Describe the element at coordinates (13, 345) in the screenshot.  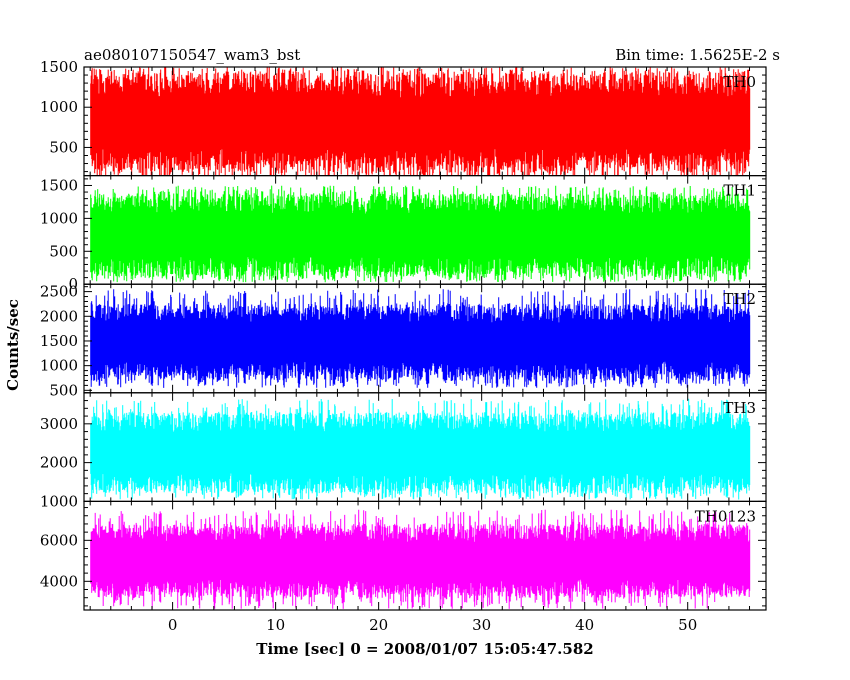
I see `y-axis-label: Counts/sec` at that location.